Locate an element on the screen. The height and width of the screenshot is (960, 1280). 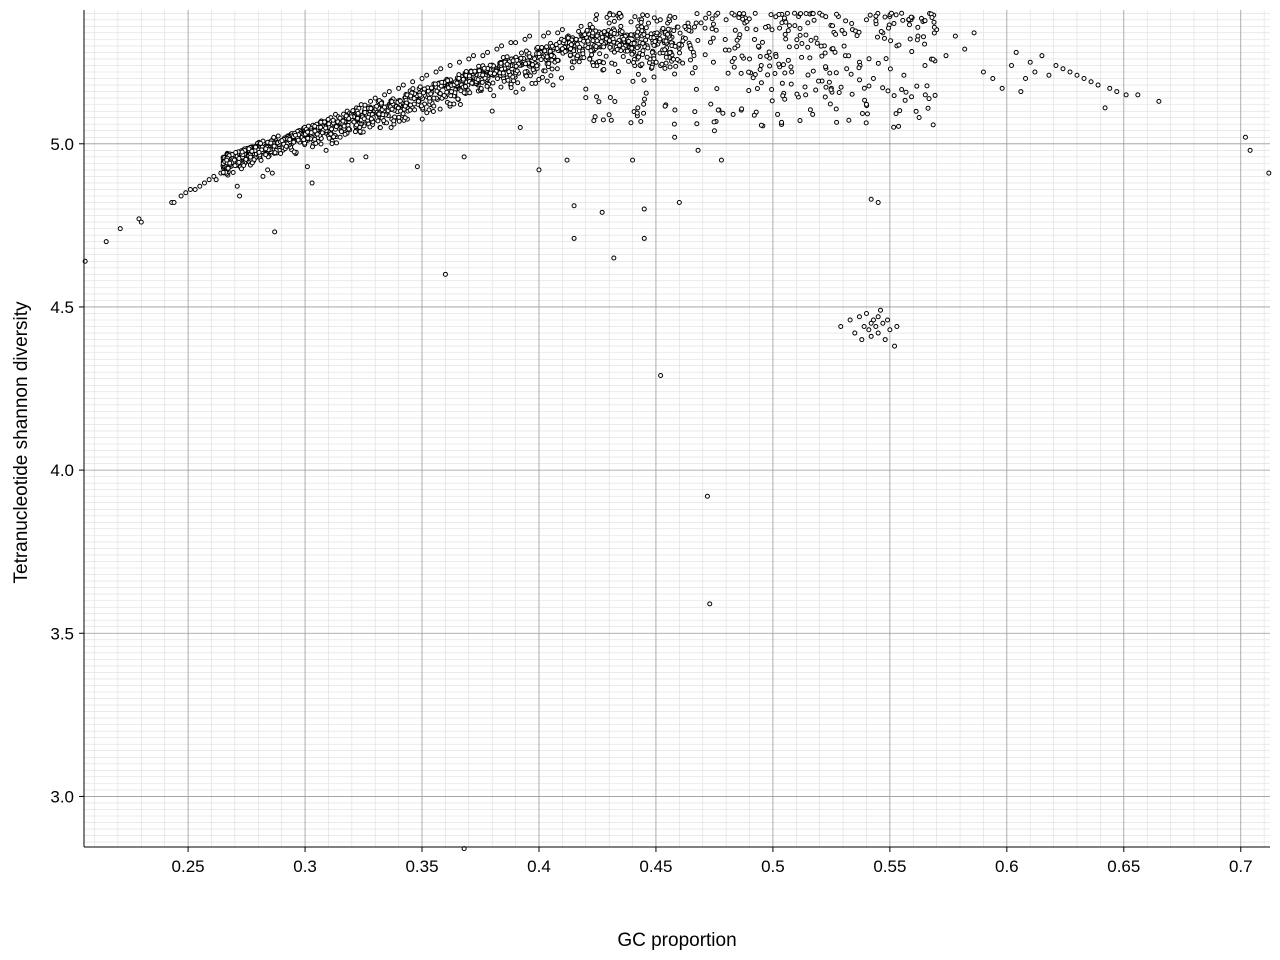
x-tick-label: 0.55 is located at coordinates (889, 866).